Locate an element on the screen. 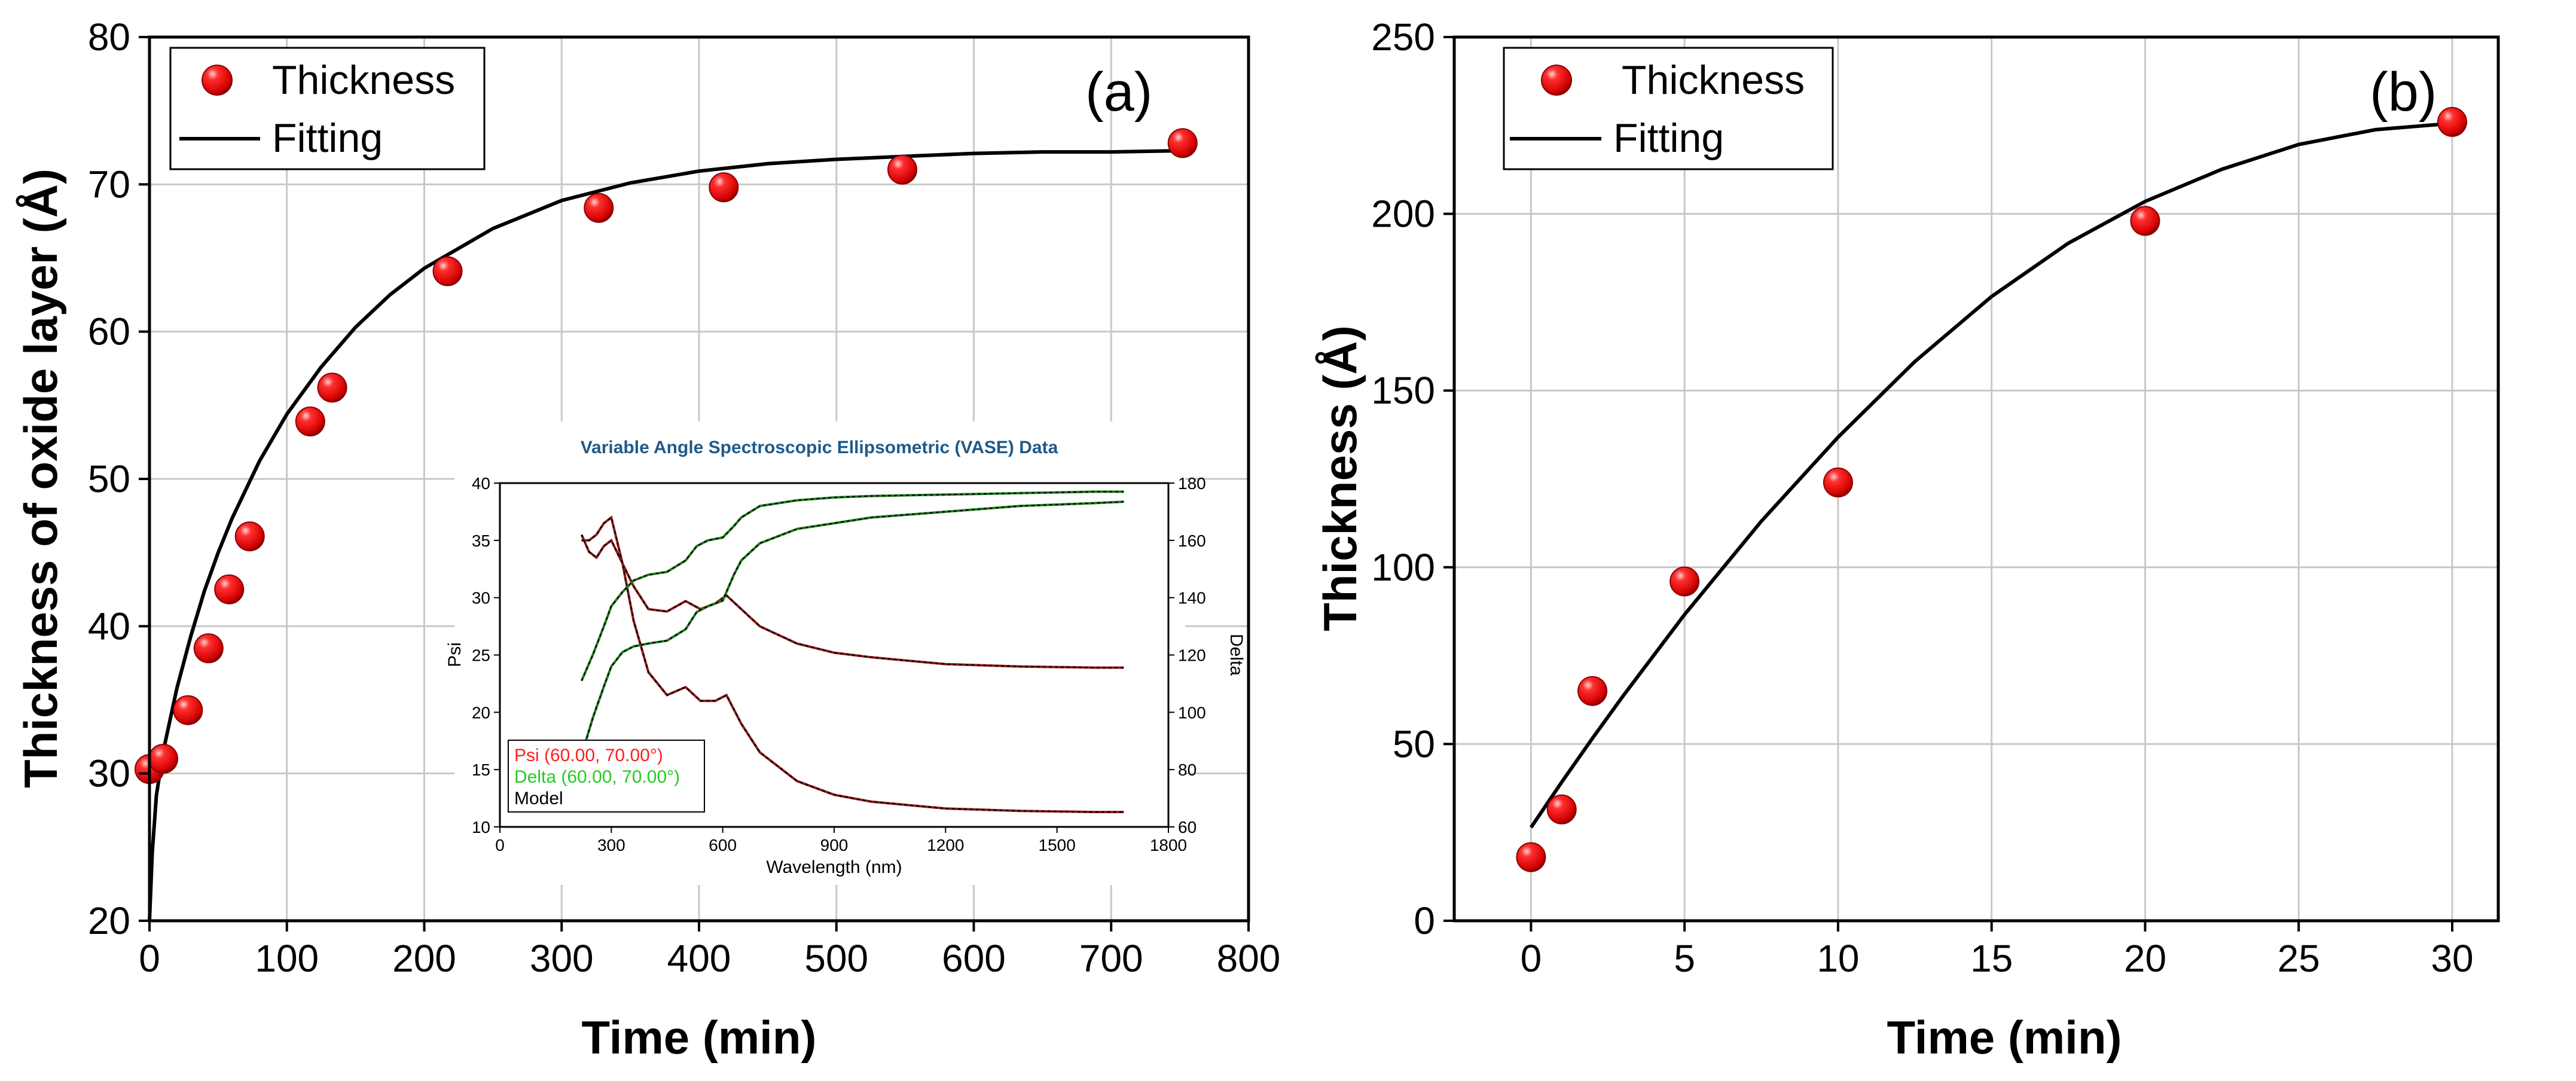 The image size is (2576, 1081). inset-legend-delta: Delta (60.00, 70.00°) is located at coordinates (597, 777).